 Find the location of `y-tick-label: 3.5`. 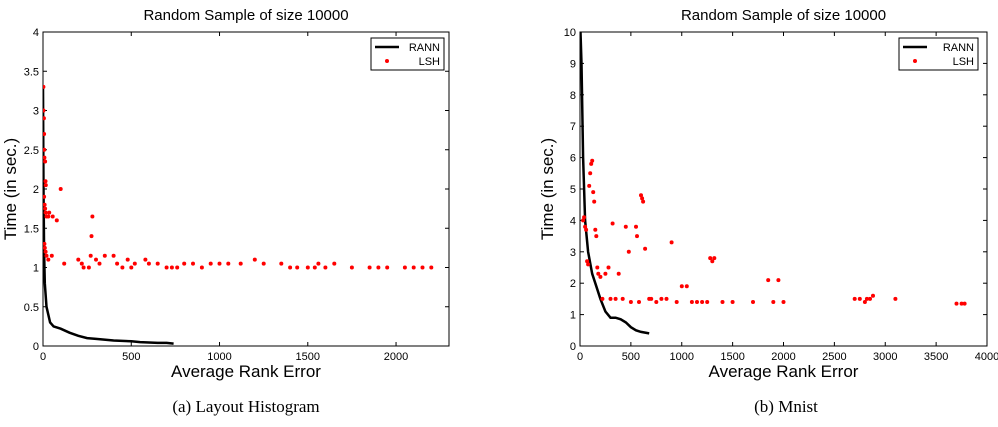

y-tick-label: 3.5 is located at coordinates (31, 72).